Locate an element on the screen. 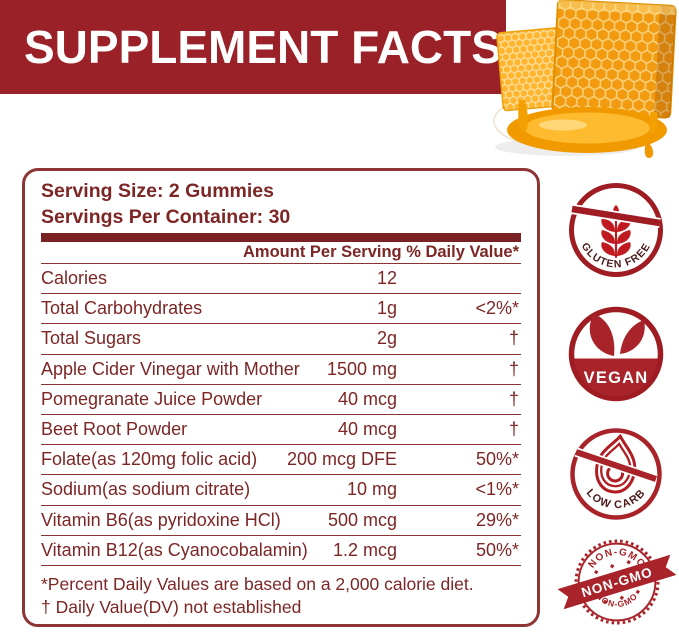 This screenshot has width=679, height=633. stamp-inner-rim is located at coordinates (617, 582).